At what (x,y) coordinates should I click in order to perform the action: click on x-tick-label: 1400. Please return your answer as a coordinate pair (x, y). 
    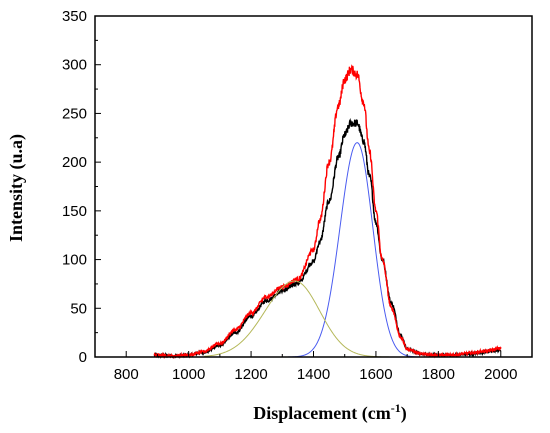
    Looking at the image, I should click on (313, 374).